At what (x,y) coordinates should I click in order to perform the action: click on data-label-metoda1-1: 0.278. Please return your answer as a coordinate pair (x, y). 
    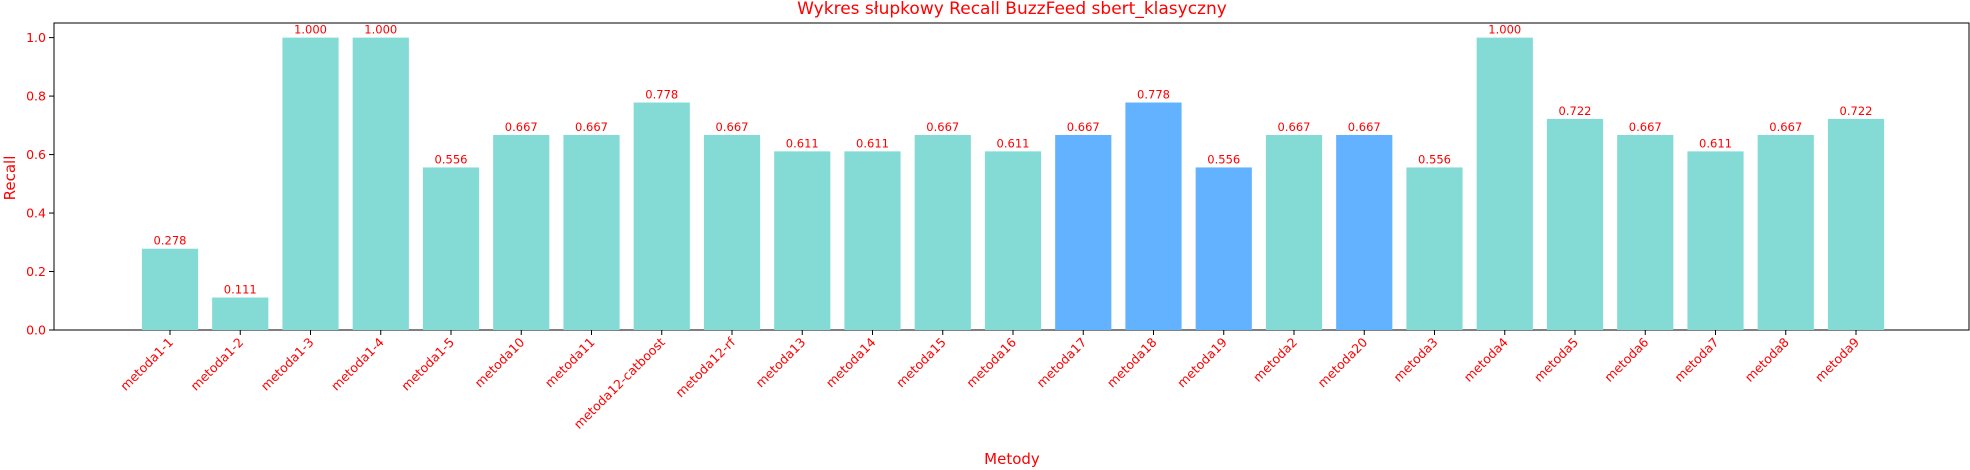
    Looking at the image, I should click on (170, 241).